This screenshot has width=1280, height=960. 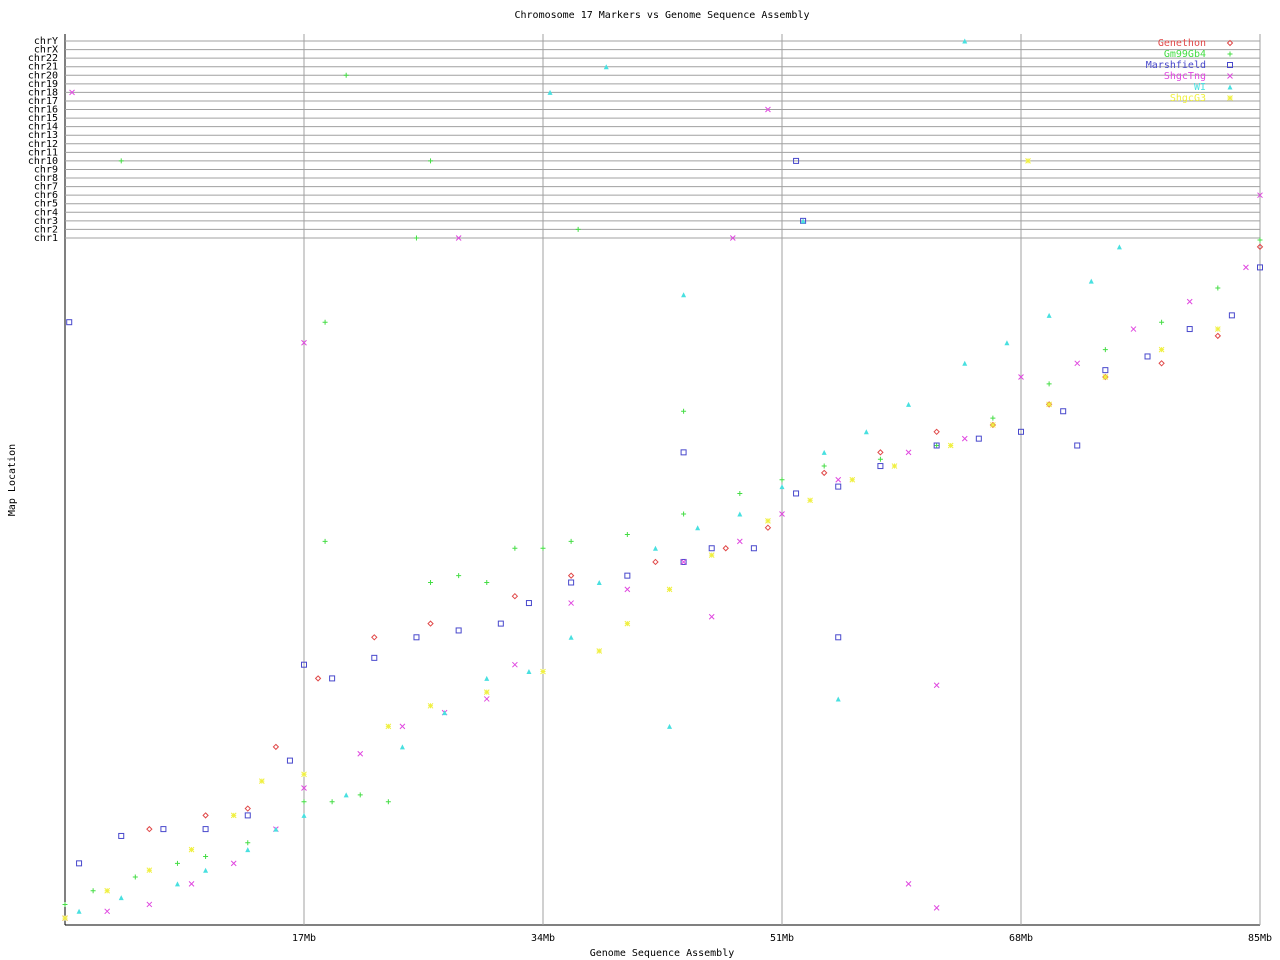 What do you see at coordinates (43, 58) in the screenshot?
I see `chrom-label: chr22` at bounding box center [43, 58].